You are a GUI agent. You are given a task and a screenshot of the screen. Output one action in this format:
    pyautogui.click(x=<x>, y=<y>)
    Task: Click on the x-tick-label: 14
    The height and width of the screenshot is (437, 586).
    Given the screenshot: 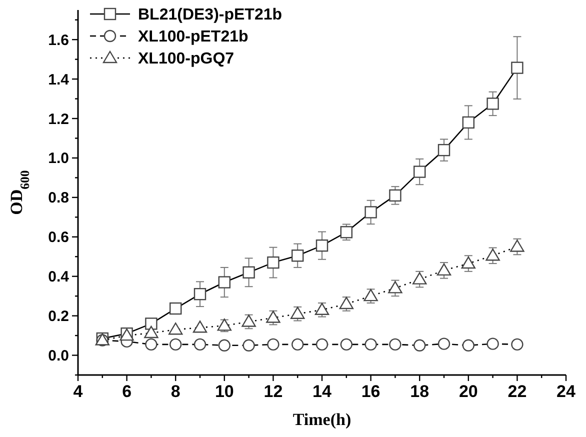 What is the action you would take?
    pyautogui.click(x=322, y=391)
    